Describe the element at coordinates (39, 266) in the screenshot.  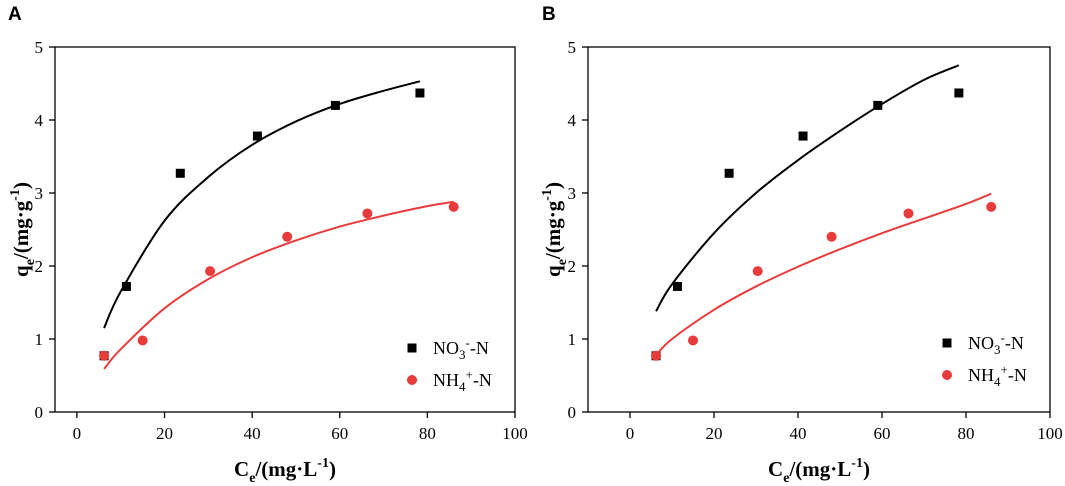
I see `y-tick-label: 2` at that location.